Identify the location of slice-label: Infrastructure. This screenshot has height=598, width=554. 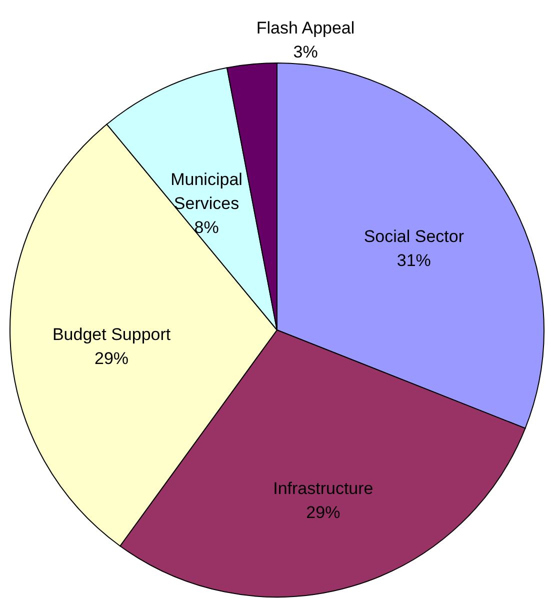
(323, 488).